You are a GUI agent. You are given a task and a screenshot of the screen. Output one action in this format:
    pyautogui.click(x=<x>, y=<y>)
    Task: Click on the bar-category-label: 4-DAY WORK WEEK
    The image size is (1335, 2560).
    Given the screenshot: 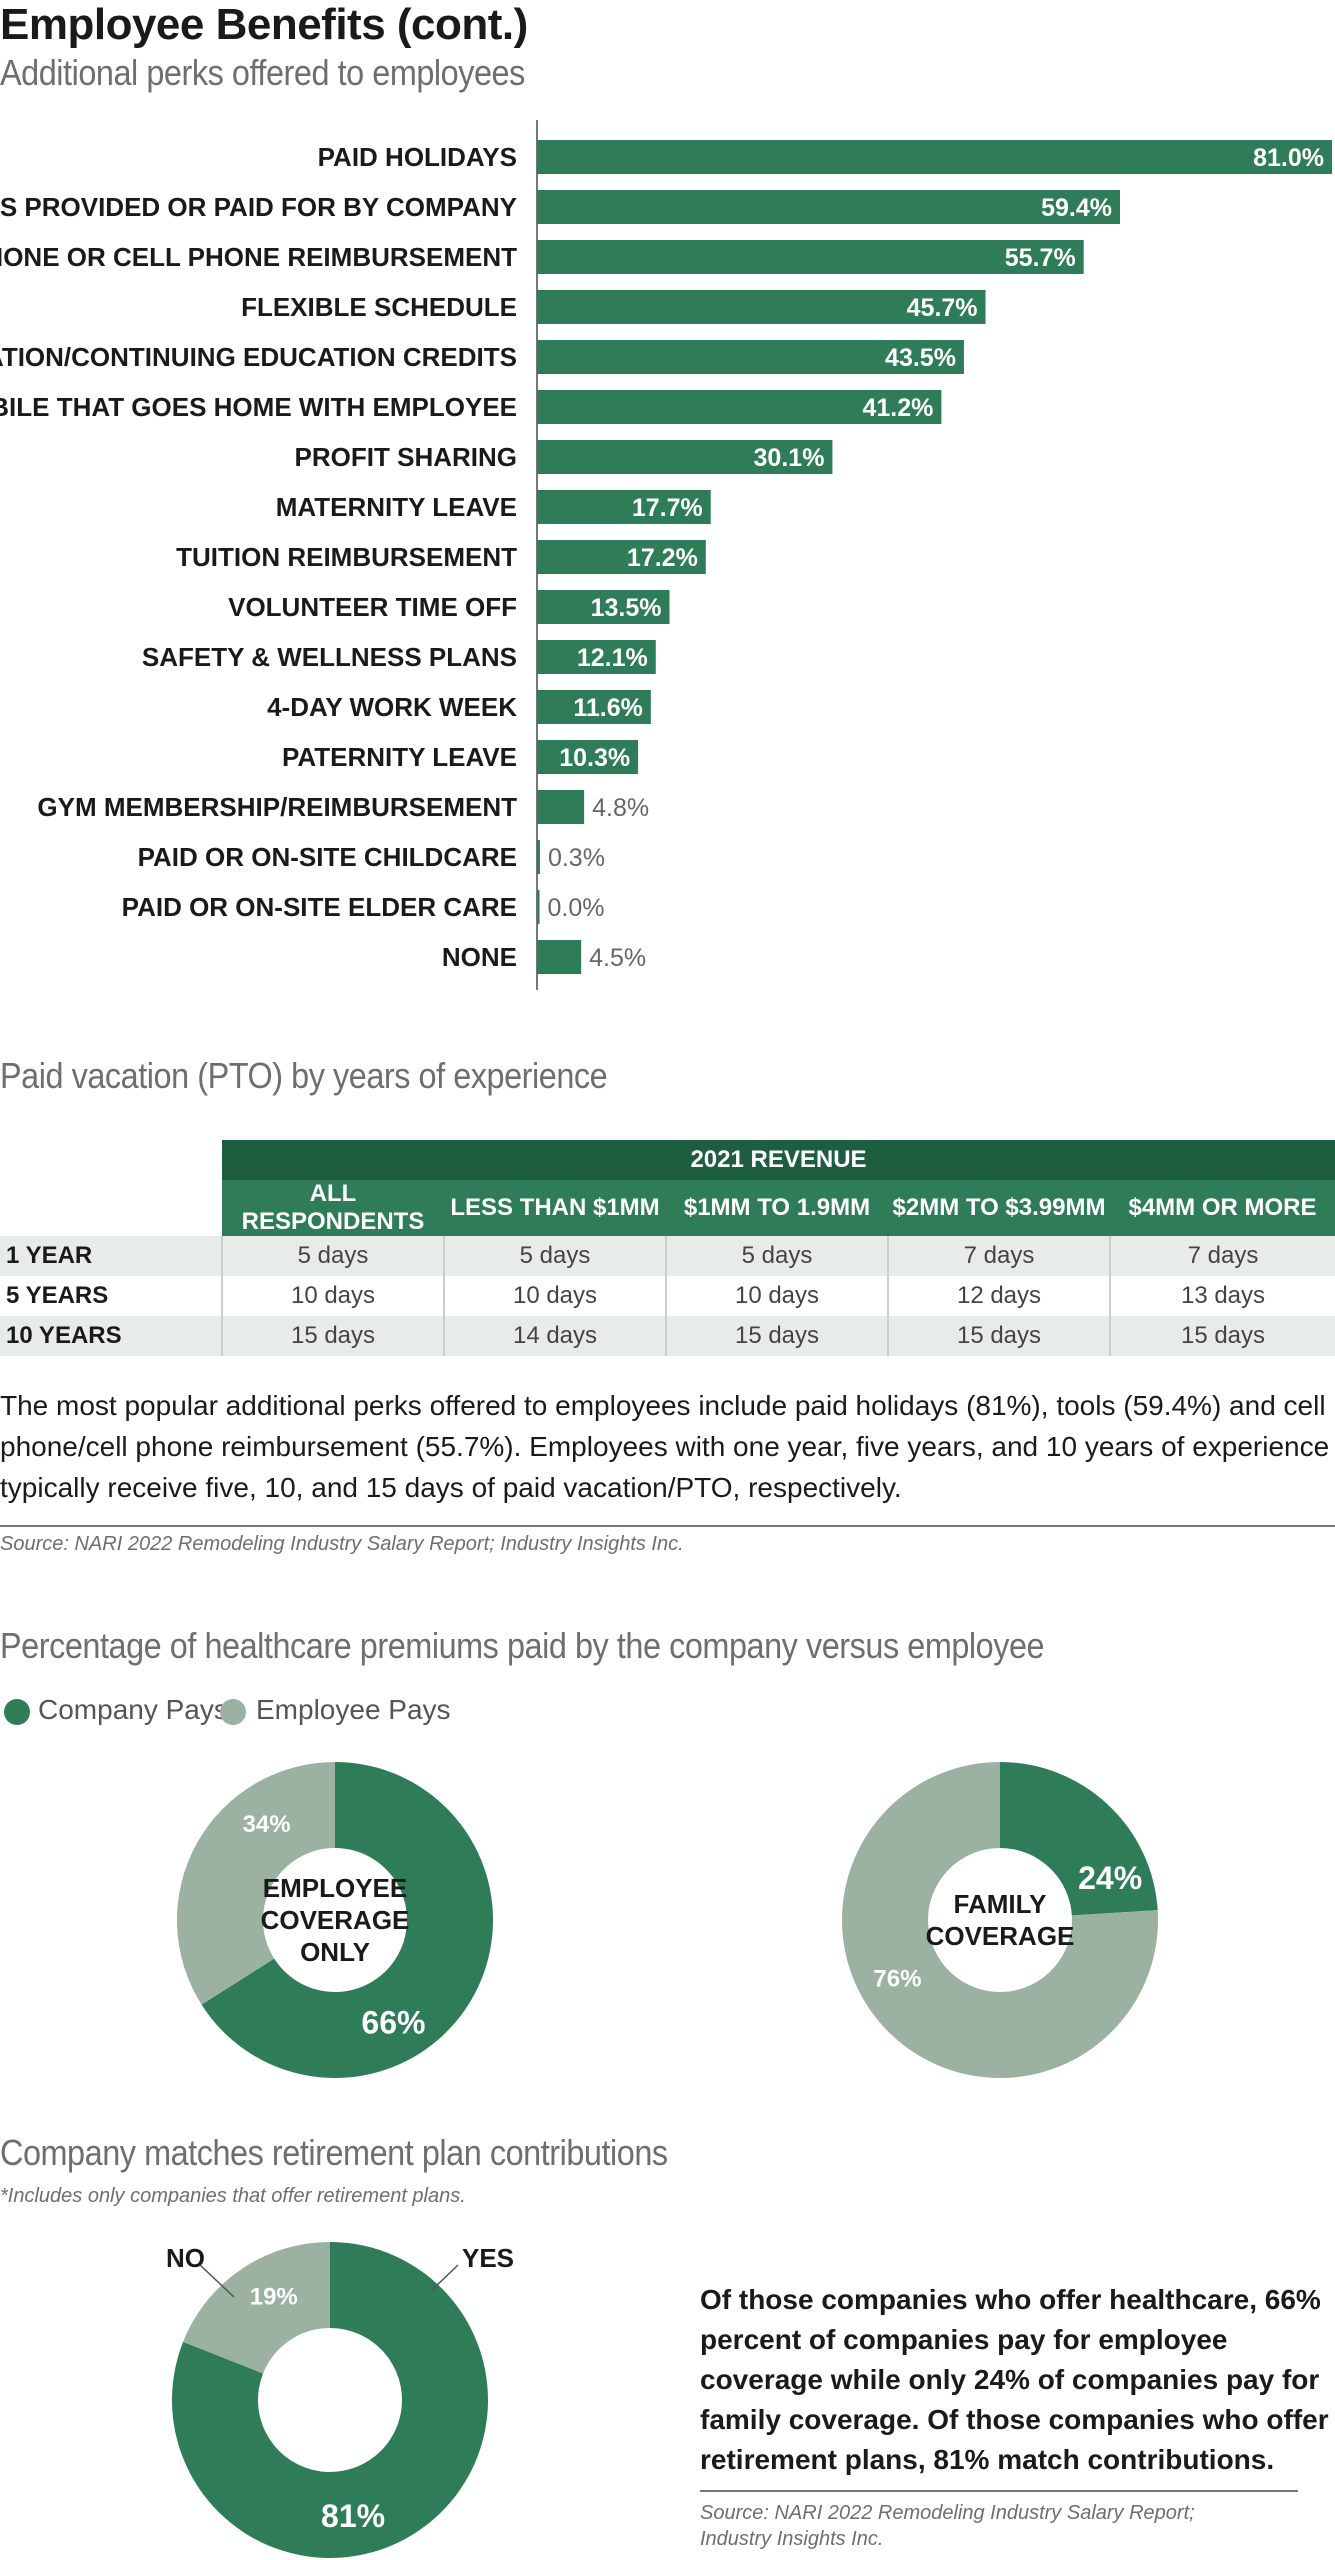 What is the action you would take?
    pyautogui.click(x=392, y=707)
    